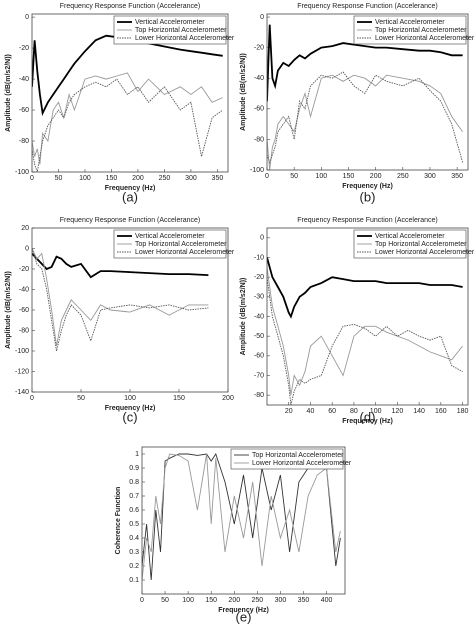  What do you see at coordinates (134, 538) in the screenshot?
I see `y-tick-label: 0.4` at bounding box center [134, 538].